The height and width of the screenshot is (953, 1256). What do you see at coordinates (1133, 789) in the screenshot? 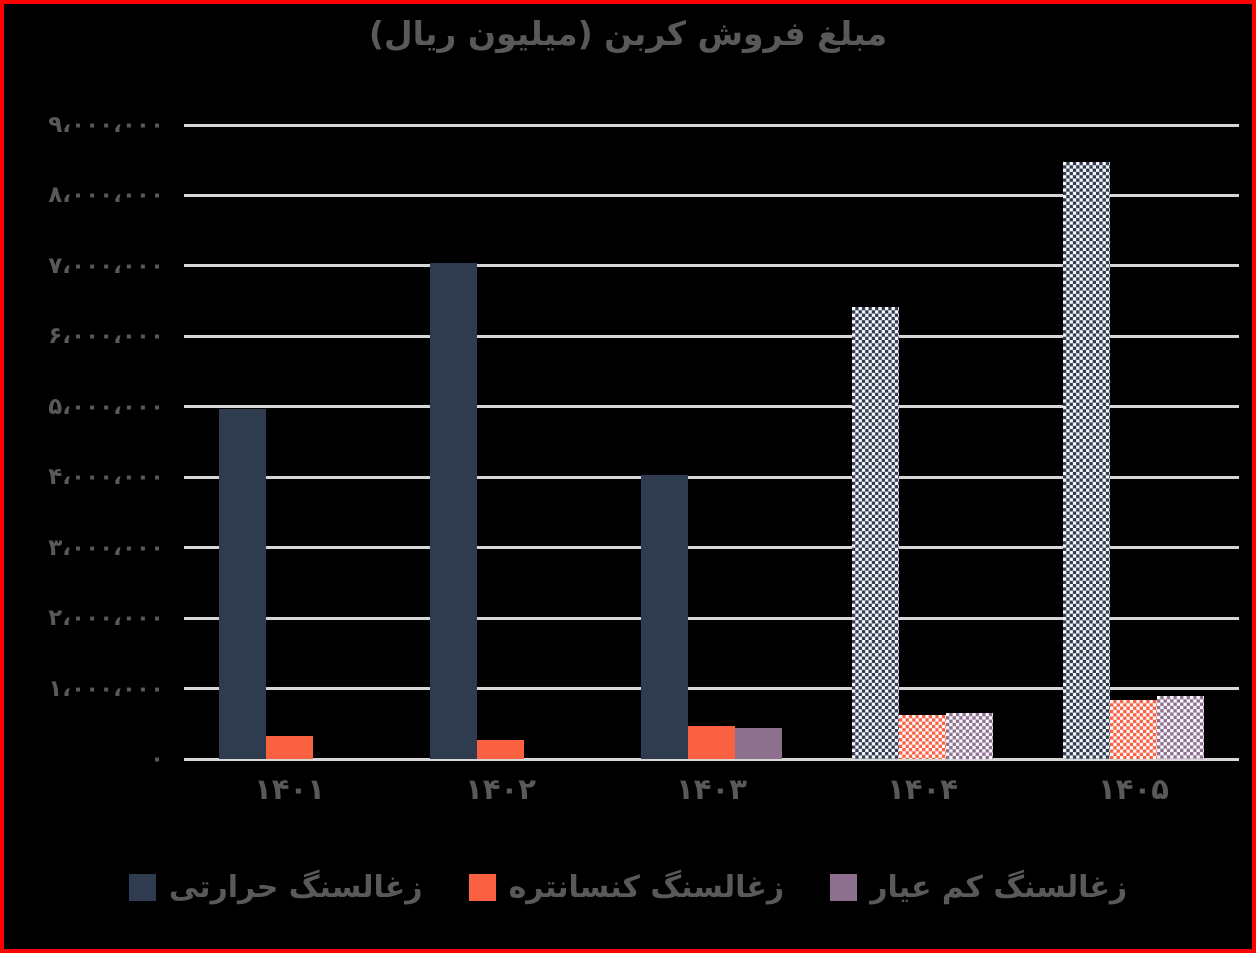
I see `x-axis-label: ۱۴۰۵` at bounding box center [1133, 789].